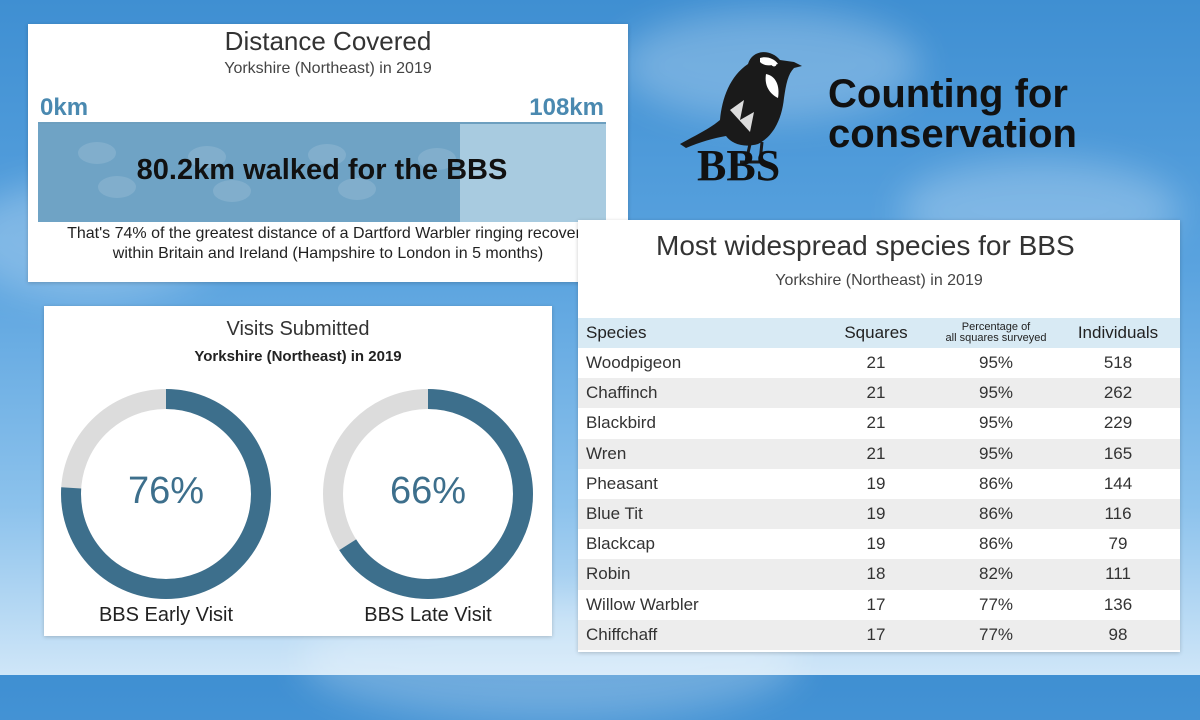 This screenshot has height=720, width=1200. Describe the element at coordinates (166, 491) in the screenshot. I see `donut-percentage-early: 76%` at that location.